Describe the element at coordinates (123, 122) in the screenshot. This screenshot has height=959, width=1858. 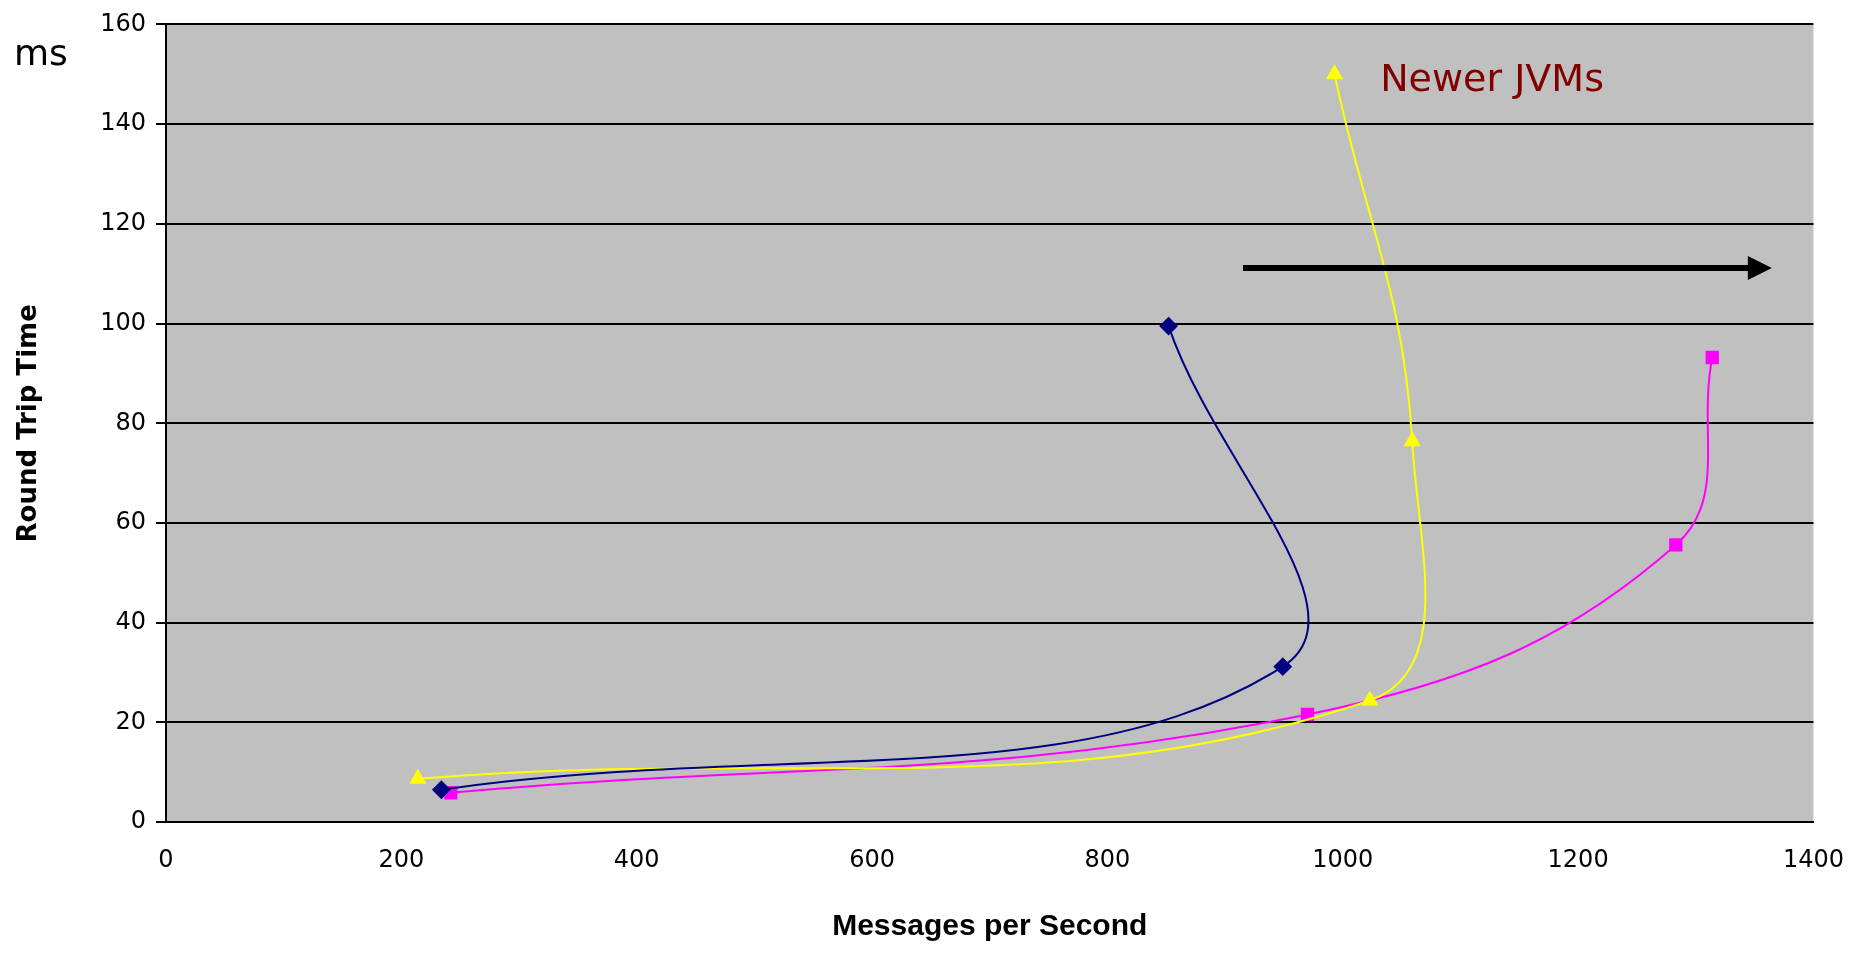
I see `y-tick-label: 140` at that location.